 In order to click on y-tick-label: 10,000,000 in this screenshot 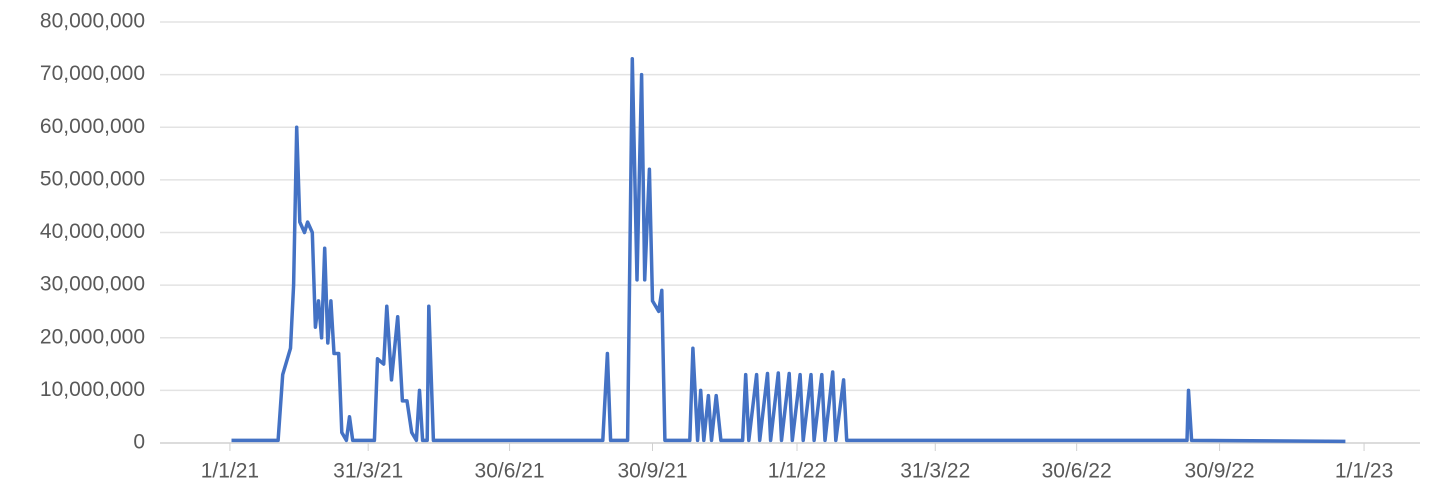, I will do `click(92, 389)`.